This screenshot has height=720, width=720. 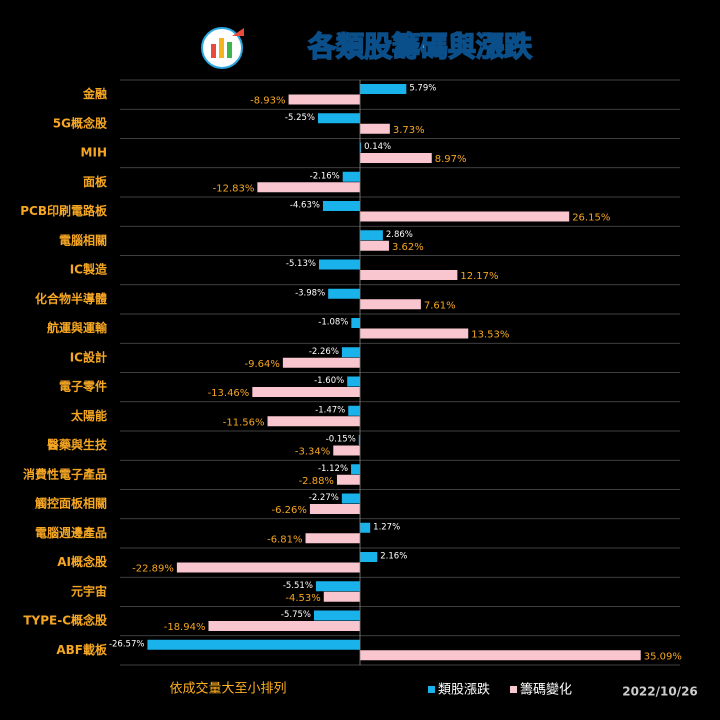 What do you see at coordinates (464, 690) in the screenshot?
I see `legend-label: 類股漲跌` at bounding box center [464, 690].